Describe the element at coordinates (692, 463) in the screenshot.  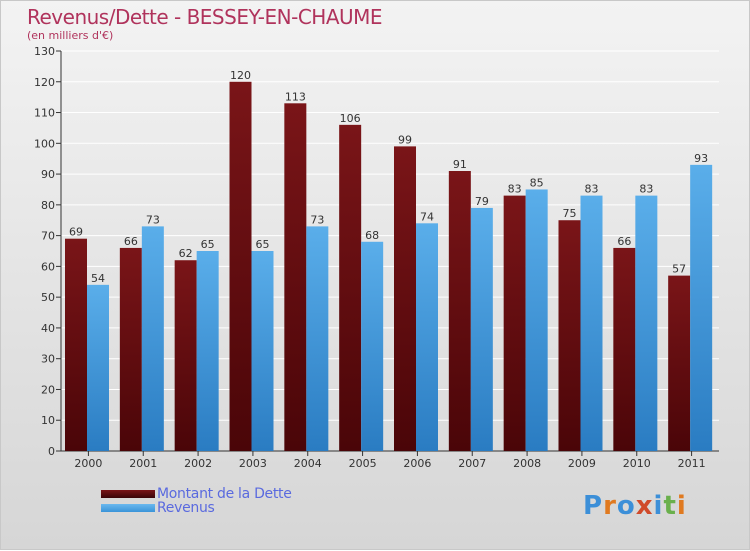
I see `x-tick-label: 2011` at that location.